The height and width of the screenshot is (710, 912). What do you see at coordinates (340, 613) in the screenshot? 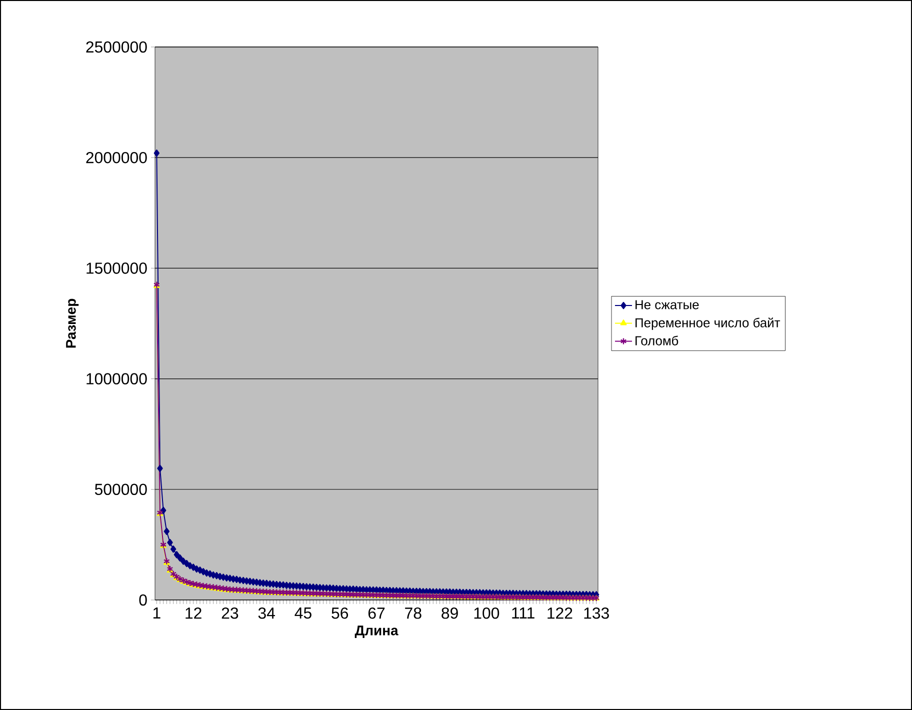
I see `x-tick-label: 56` at bounding box center [340, 613].